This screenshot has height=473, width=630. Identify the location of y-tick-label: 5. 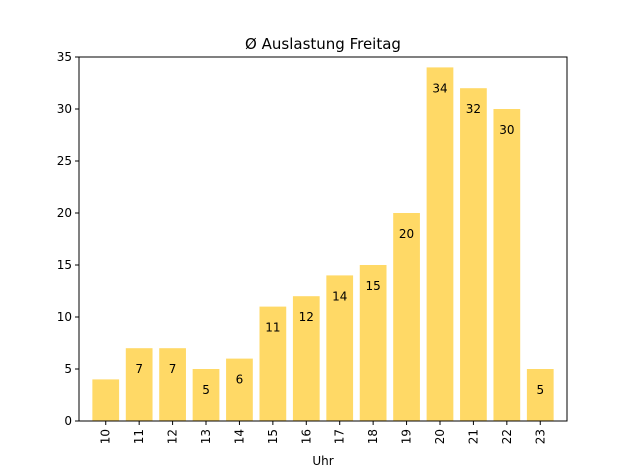
(68, 369).